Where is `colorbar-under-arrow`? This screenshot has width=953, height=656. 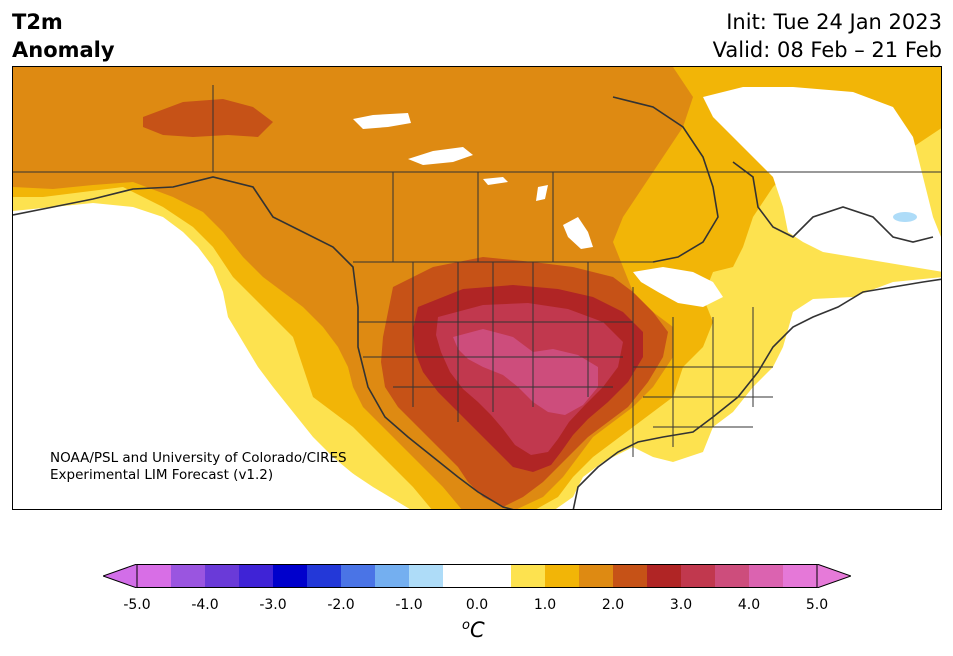 colorbar-under-arrow is located at coordinates (119, 576).